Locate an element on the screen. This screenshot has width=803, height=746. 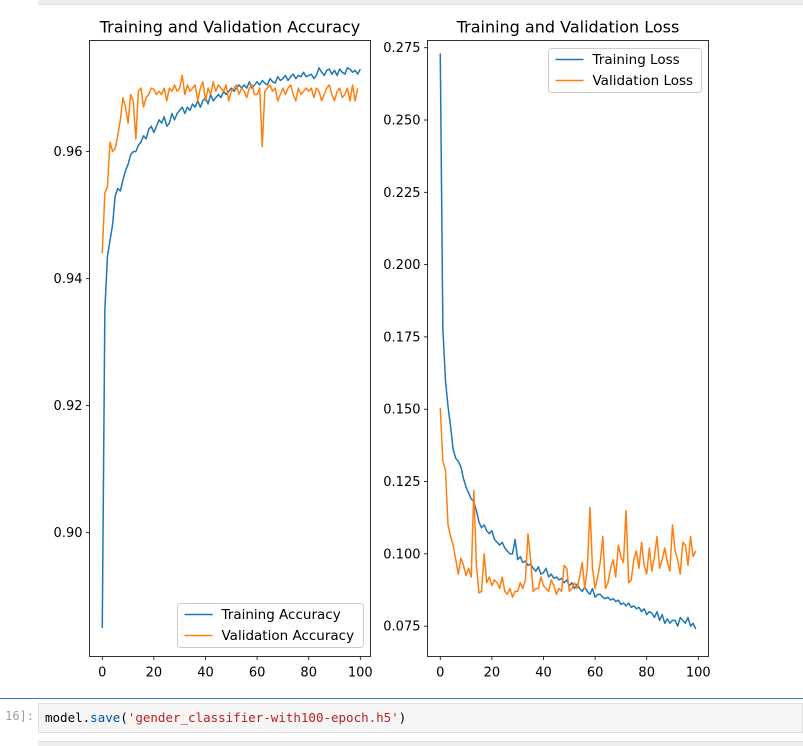
y-tick-label: 0.90 is located at coordinates (68, 533).